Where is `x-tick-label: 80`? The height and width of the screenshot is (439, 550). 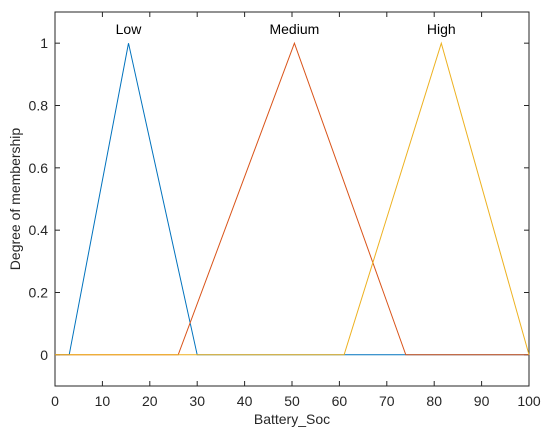 x-tick-label: 80 is located at coordinates (434, 401).